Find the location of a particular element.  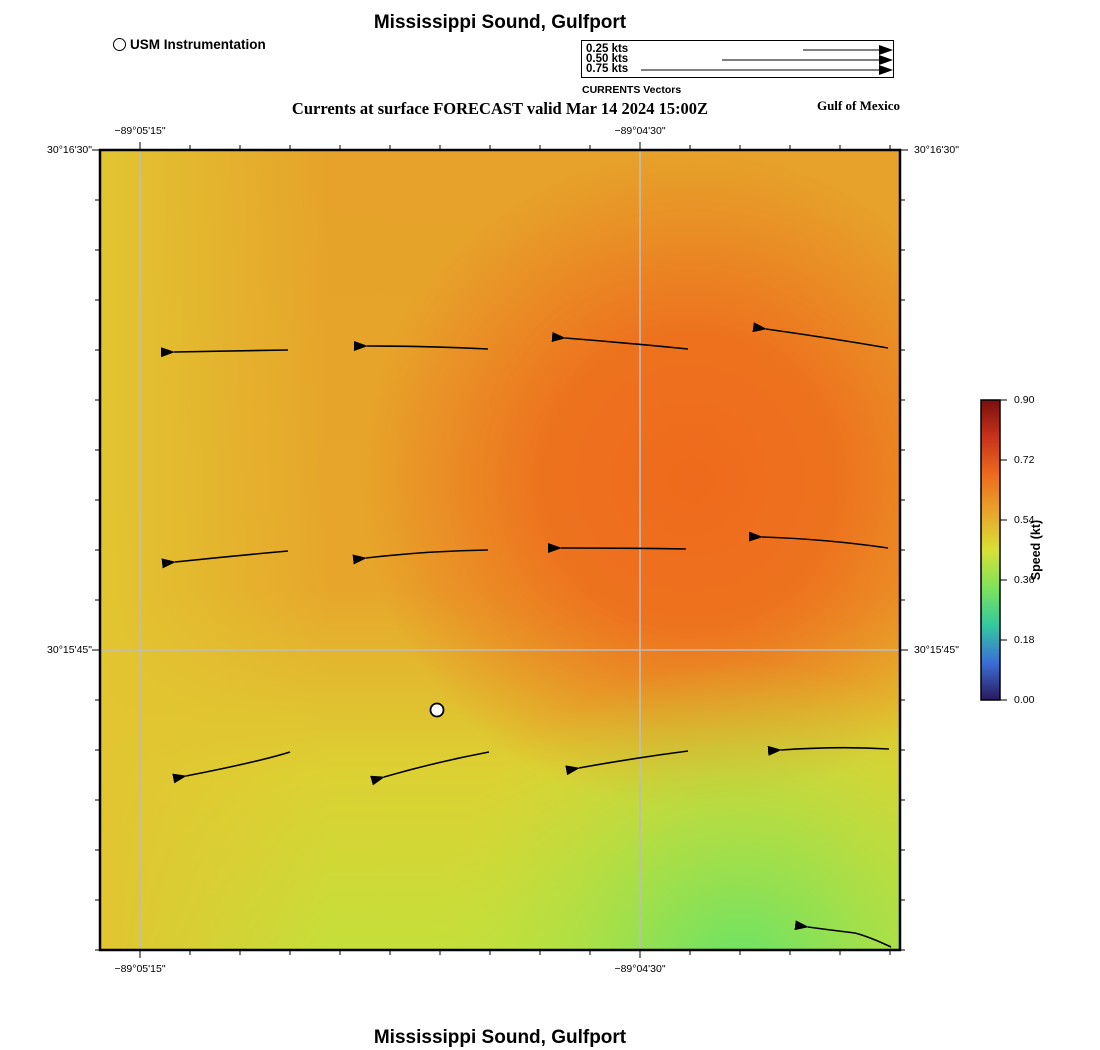

lat-tick-label-right-2: 30°15'45" is located at coordinates (936, 650).